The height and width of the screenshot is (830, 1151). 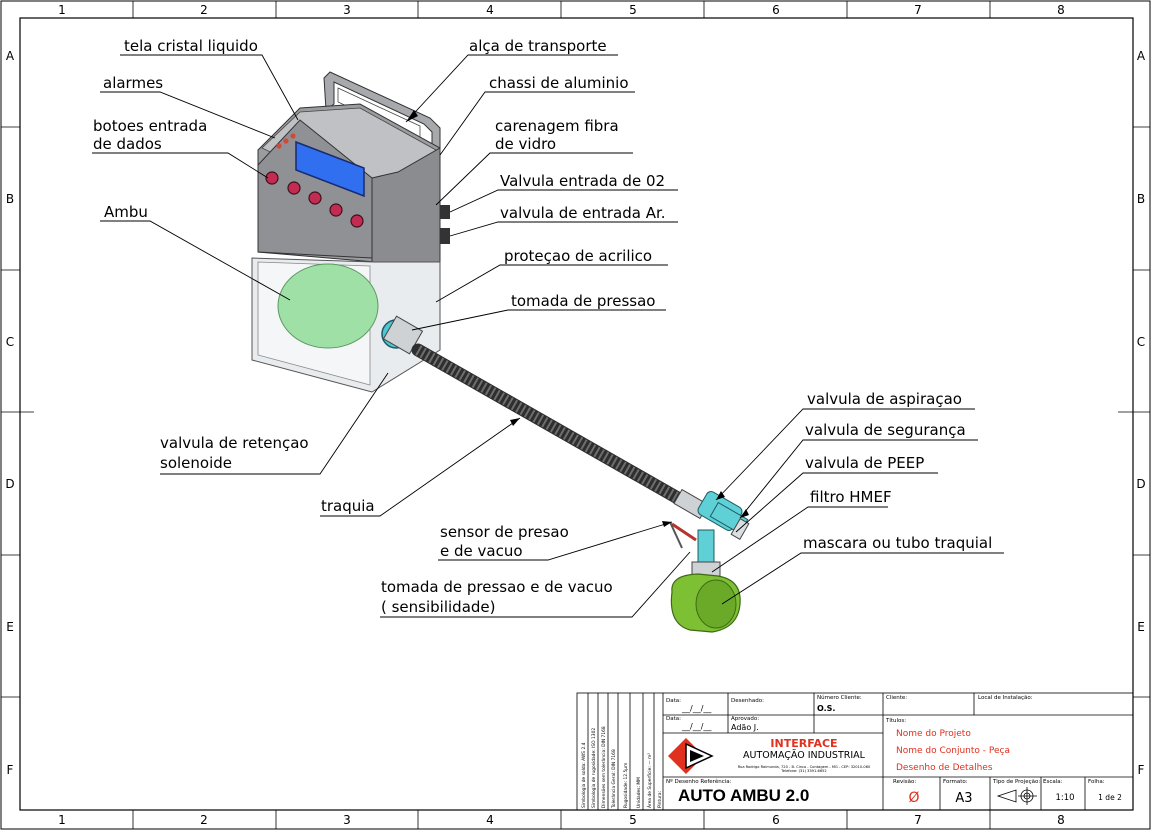 I want to click on tb-surface: Área de Superfície: — m², so click(x=649, y=780).